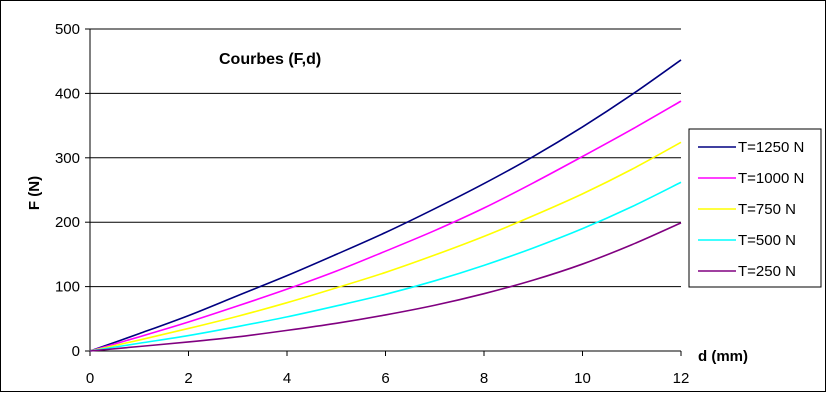  Describe the element at coordinates (67, 29) in the screenshot. I see `y-tick-label: 500` at that location.